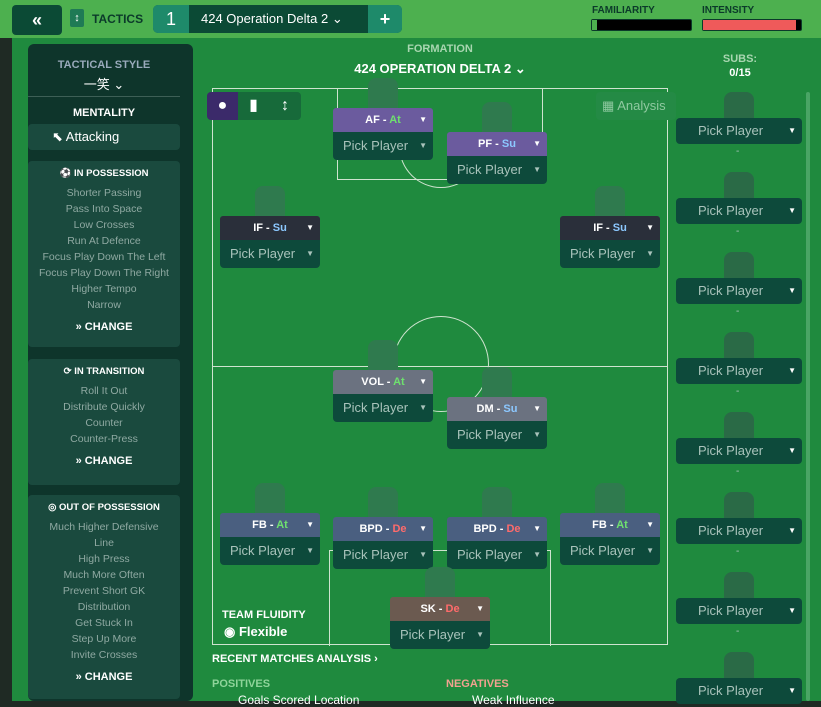 This screenshot has width=821, height=707. What do you see at coordinates (104, 327) in the screenshot?
I see `change-in-possession-button: » CHANGE` at bounding box center [104, 327].